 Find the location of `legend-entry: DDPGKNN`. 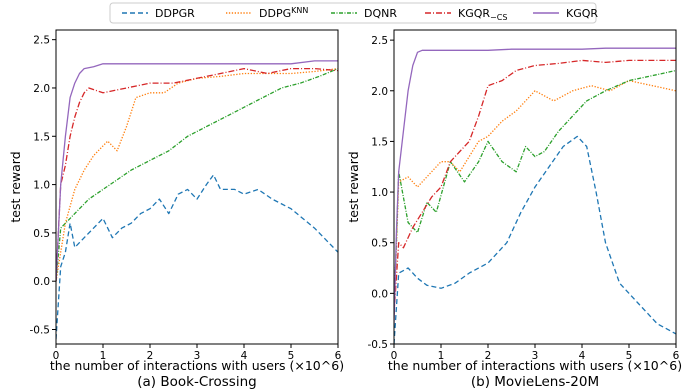

legend-entry: DDPGKNN is located at coordinates (283, 13).